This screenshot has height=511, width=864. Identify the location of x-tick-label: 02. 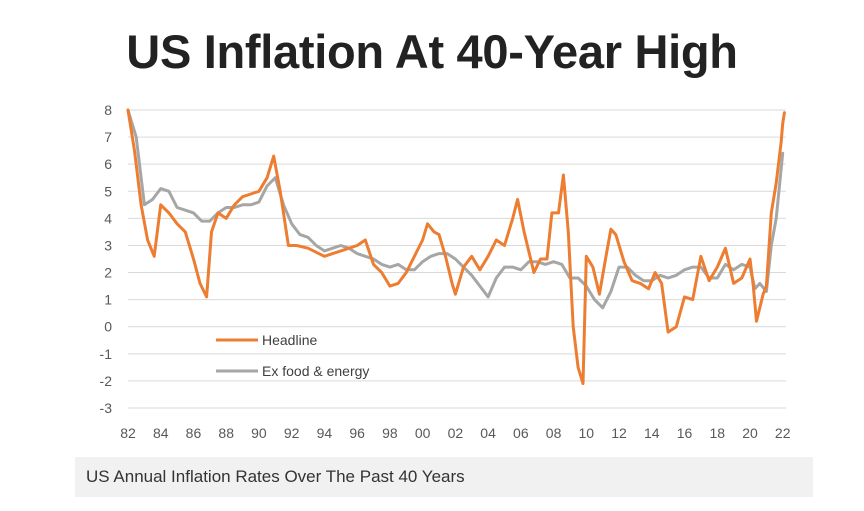
(456, 433).